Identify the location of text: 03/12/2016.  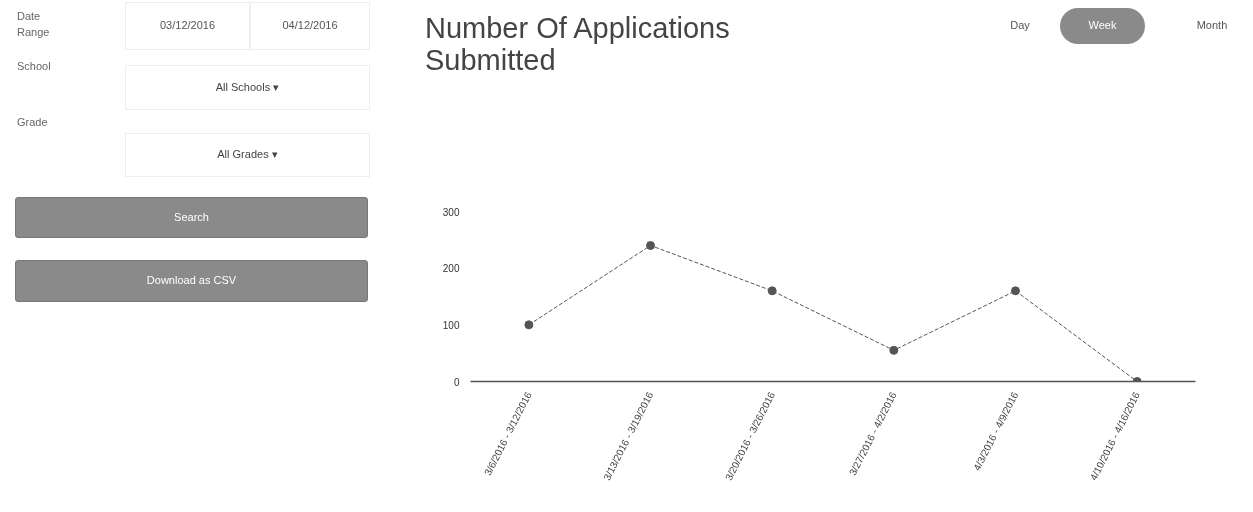
(187, 26).